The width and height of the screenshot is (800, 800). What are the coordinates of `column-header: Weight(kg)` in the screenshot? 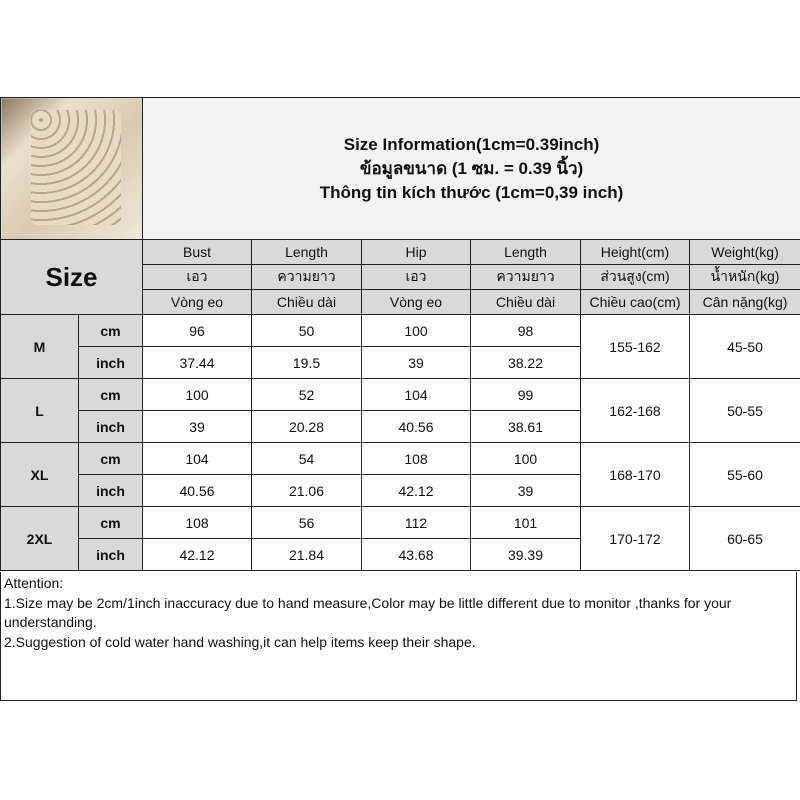 It's located at (744, 252).